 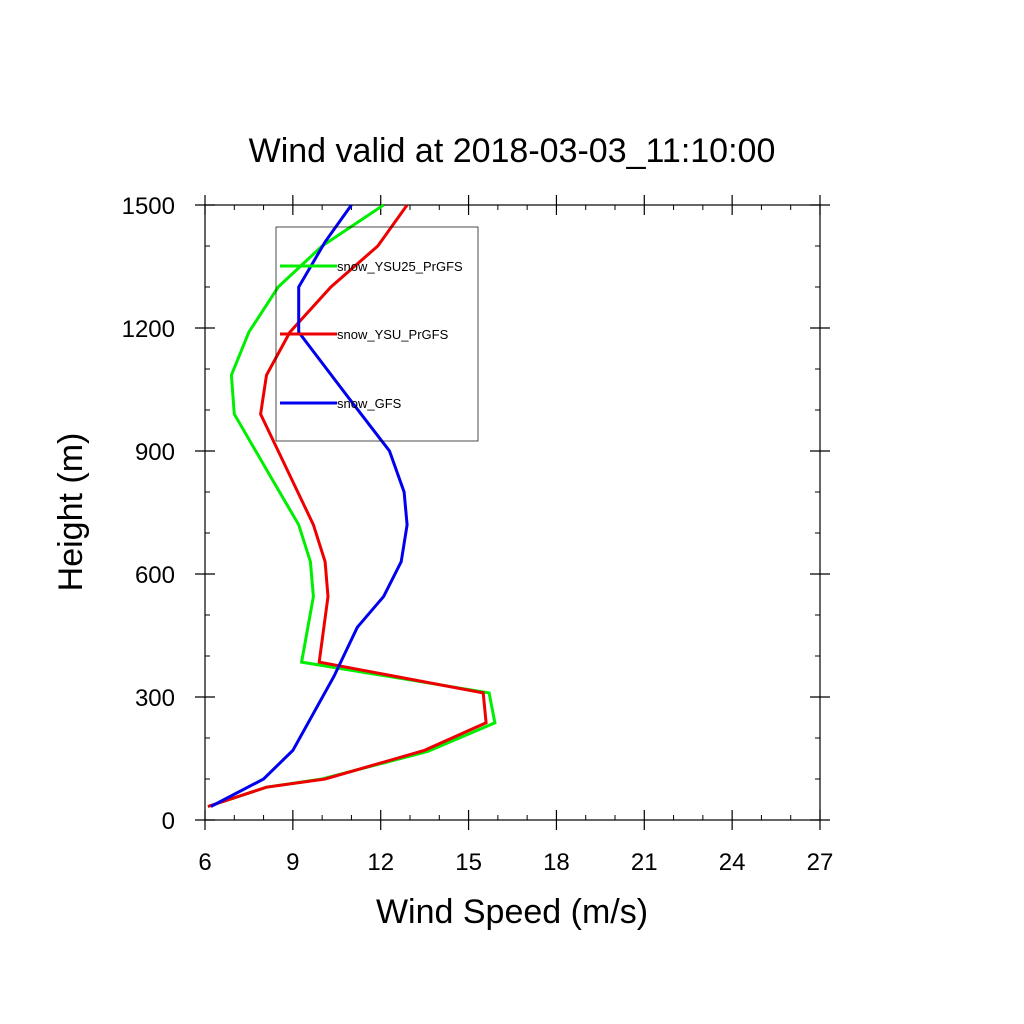 What do you see at coordinates (155, 575) in the screenshot?
I see `y-tick-label: 600` at bounding box center [155, 575].